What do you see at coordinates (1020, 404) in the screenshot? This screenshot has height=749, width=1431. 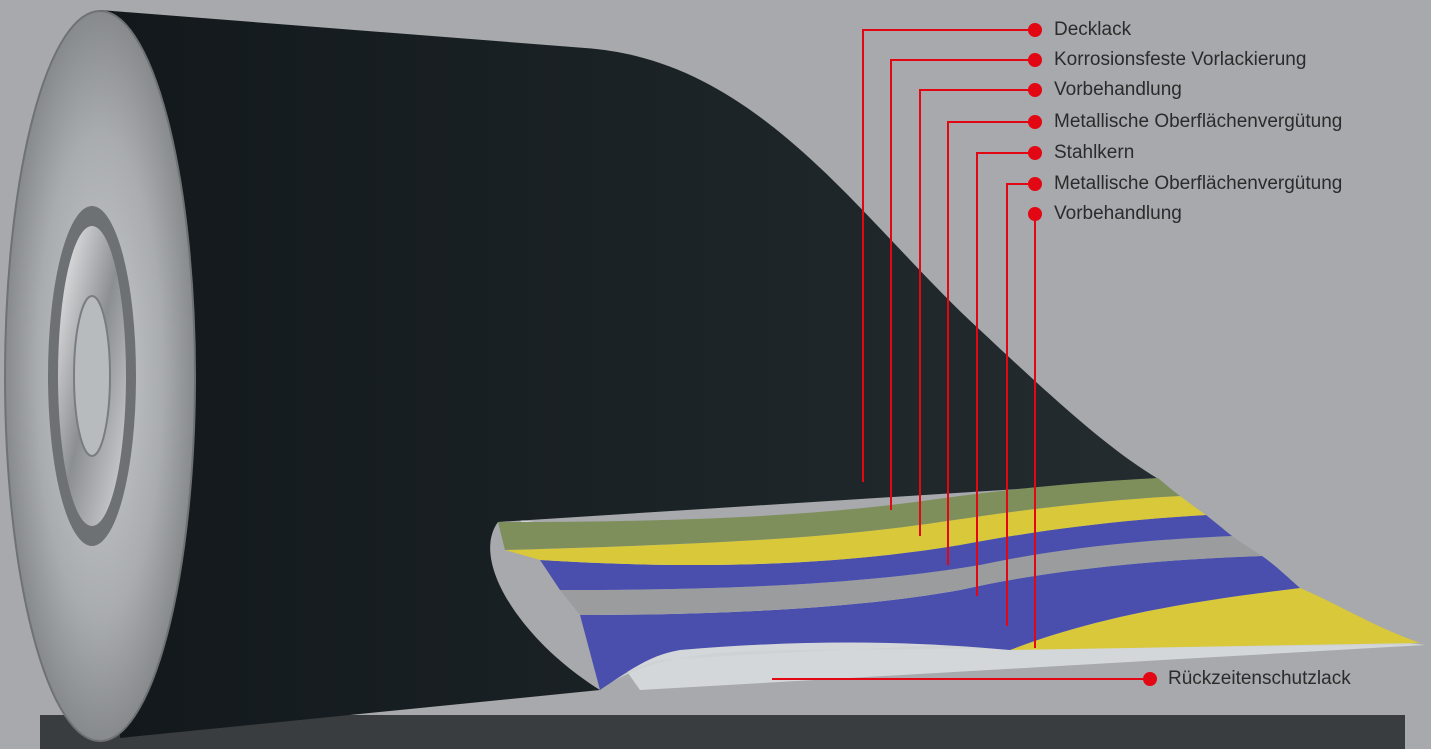 I see `callout-line-metallisch-bottom` at bounding box center [1020, 404].